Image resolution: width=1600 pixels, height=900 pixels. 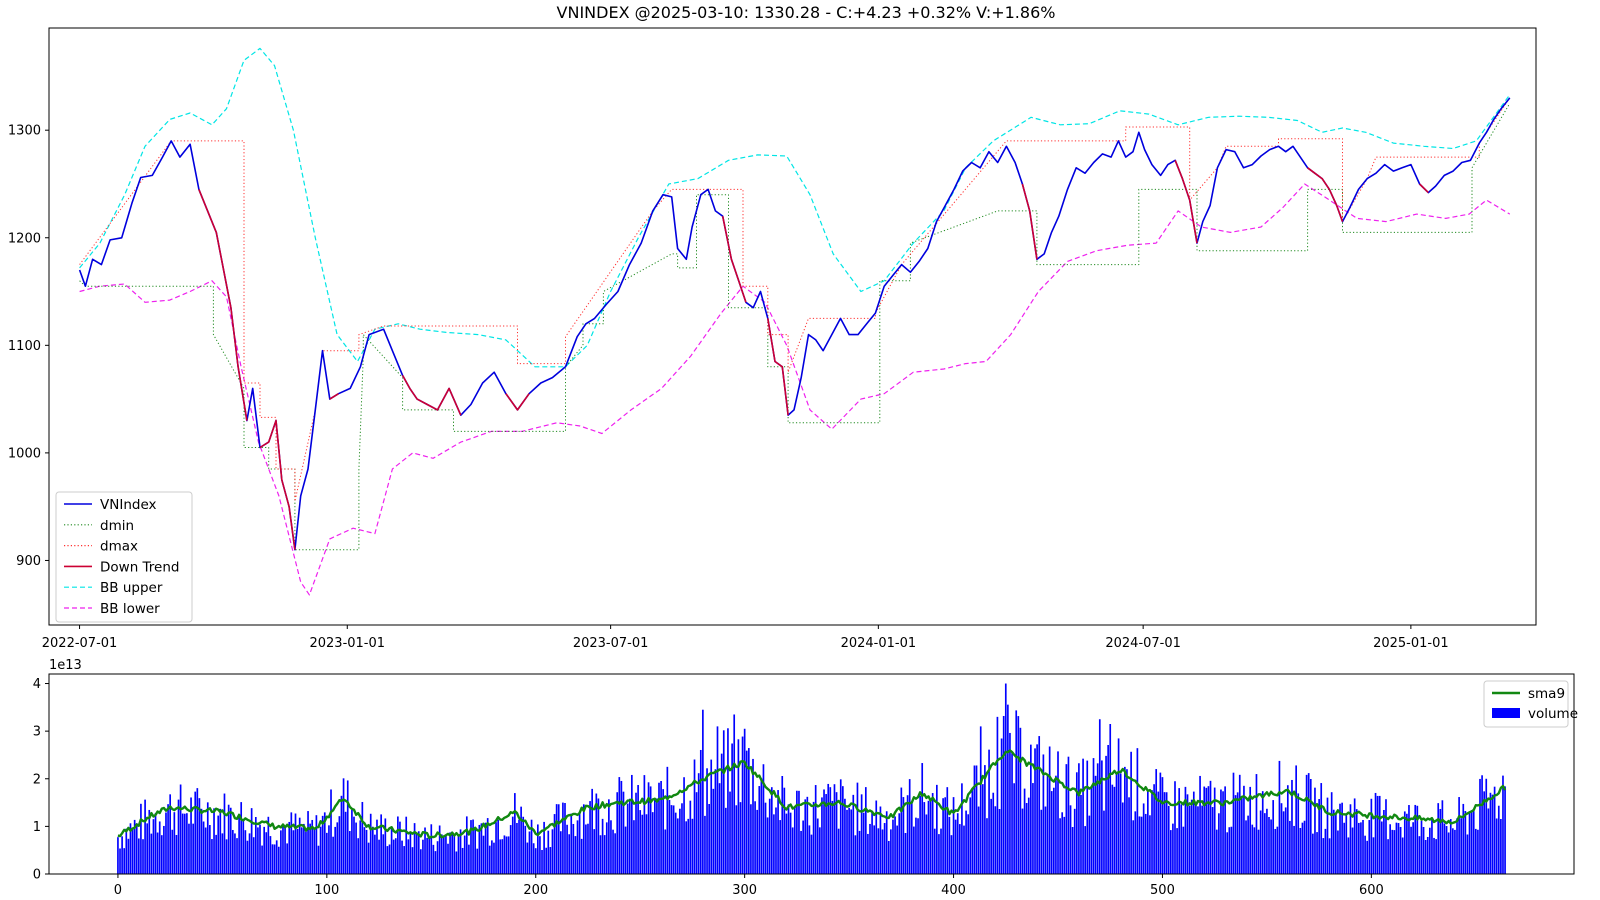 What do you see at coordinates (131, 588) in the screenshot?
I see `legend-label-bb-upper: BB upper` at bounding box center [131, 588].